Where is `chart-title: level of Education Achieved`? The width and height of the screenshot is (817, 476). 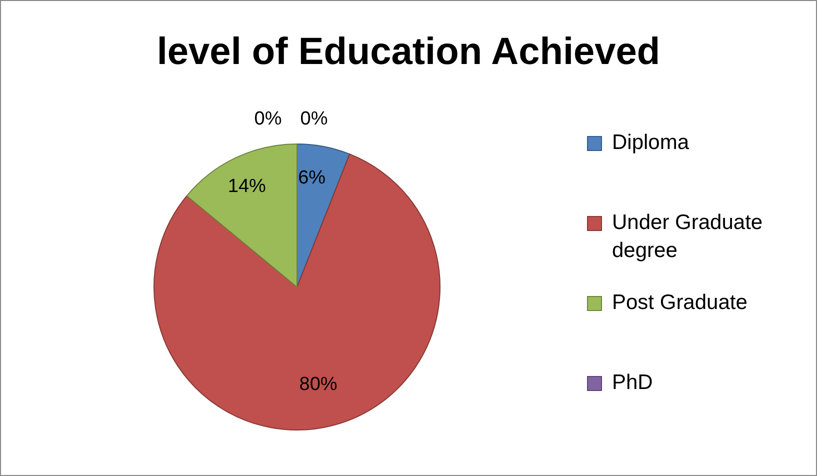
chart-title: level of Education Achieved is located at coordinates (409, 52).